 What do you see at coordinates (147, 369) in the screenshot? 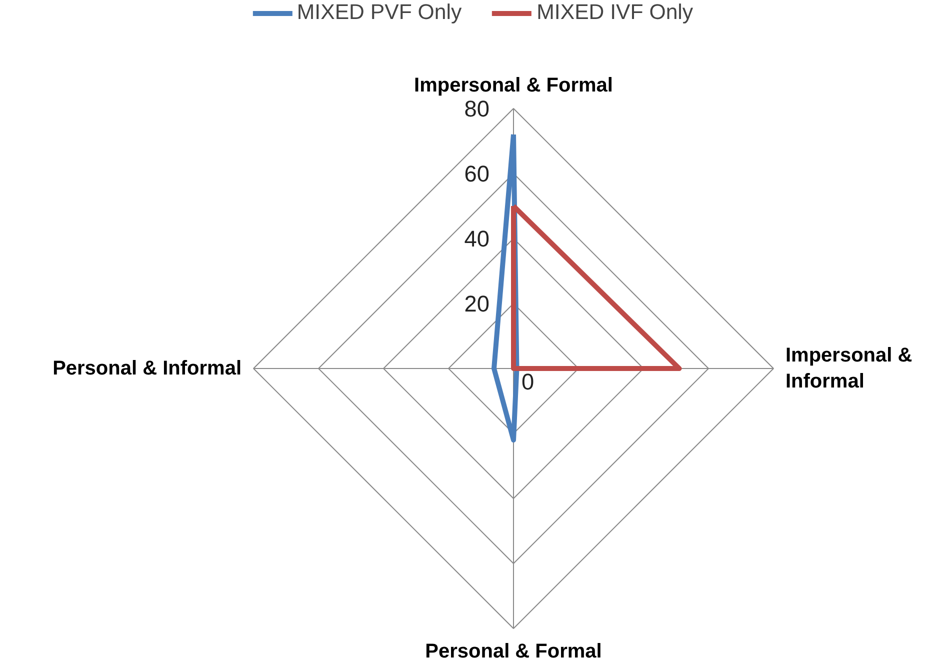
I see `spoke-label: Personal & Informal` at bounding box center [147, 369].